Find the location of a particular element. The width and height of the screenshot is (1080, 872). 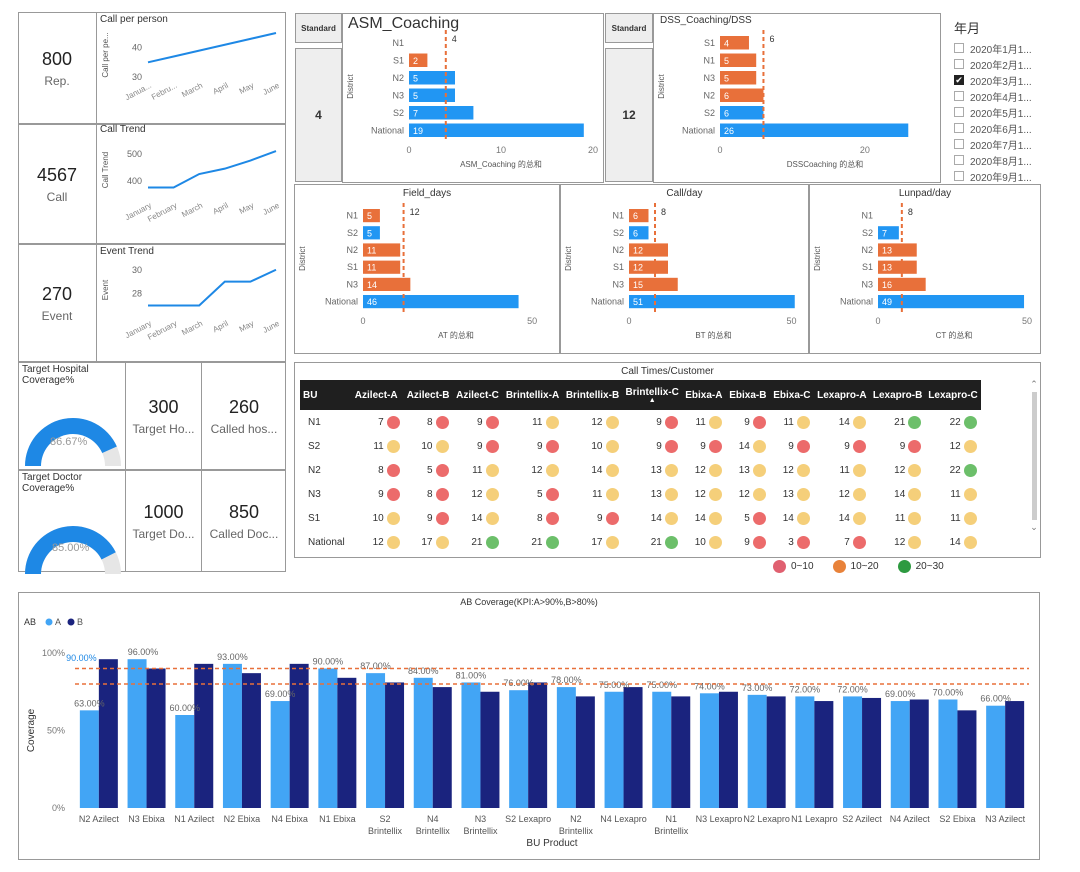

table-scrollbar: ⌃ ⌄ is located at coordinates (1034, 462).